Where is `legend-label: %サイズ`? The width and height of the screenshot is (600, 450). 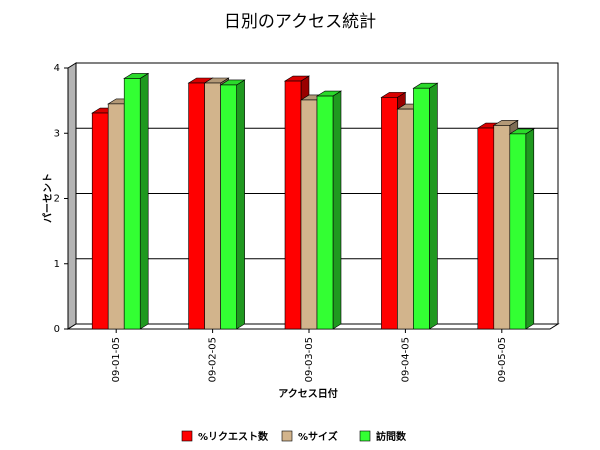 legend-label: %サイズ is located at coordinates (318, 436).